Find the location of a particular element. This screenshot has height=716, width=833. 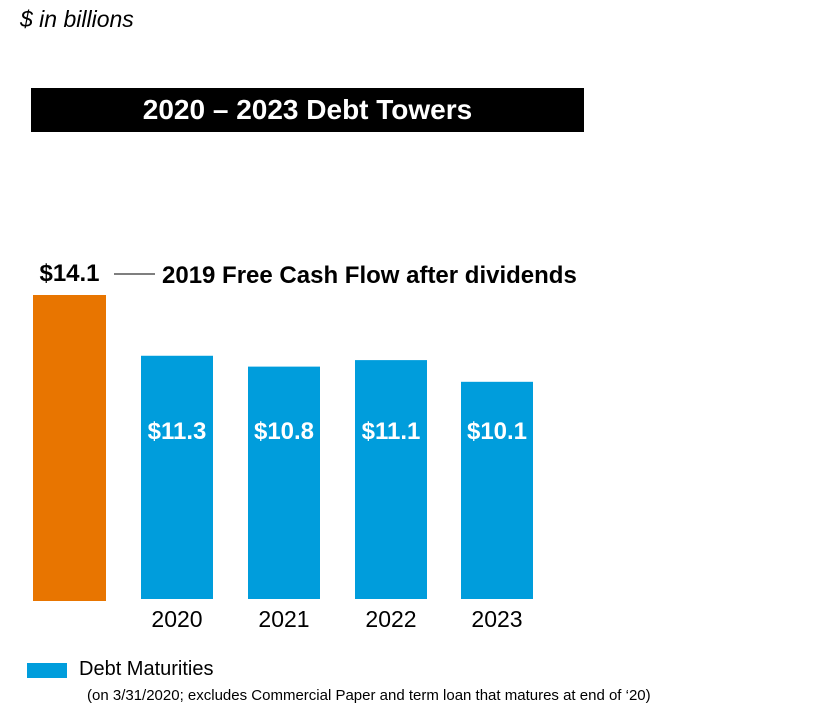

legend-label-debt-maturities: Debt Maturities is located at coordinates (146, 669).